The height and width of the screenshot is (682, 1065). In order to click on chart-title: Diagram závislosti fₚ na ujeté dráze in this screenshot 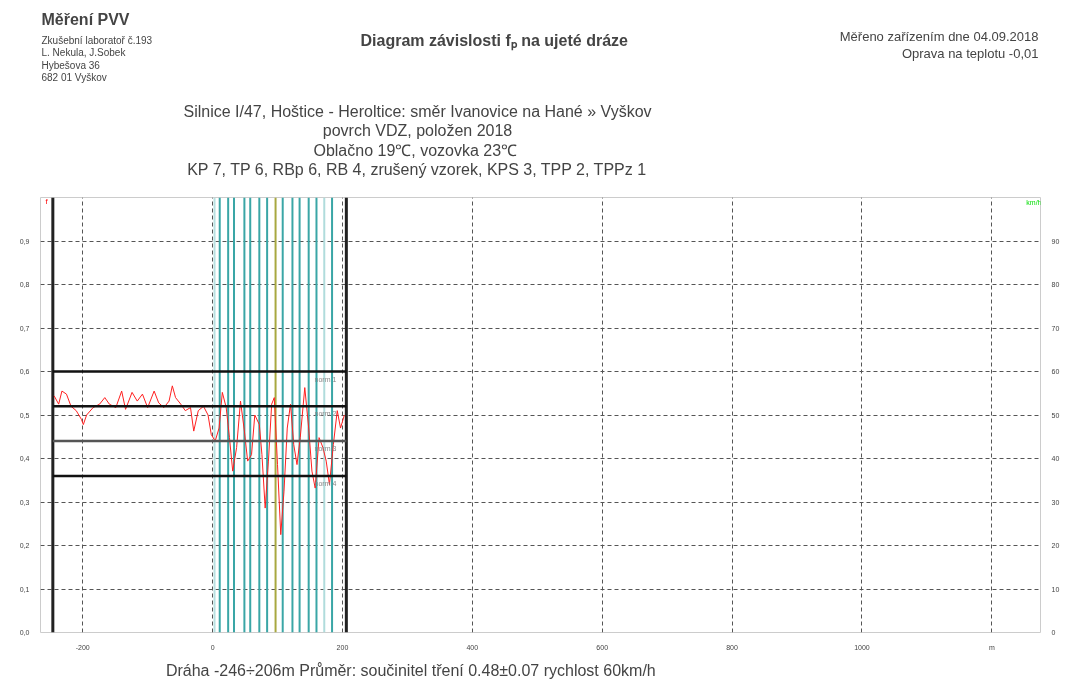, I will do `click(494, 41)`.